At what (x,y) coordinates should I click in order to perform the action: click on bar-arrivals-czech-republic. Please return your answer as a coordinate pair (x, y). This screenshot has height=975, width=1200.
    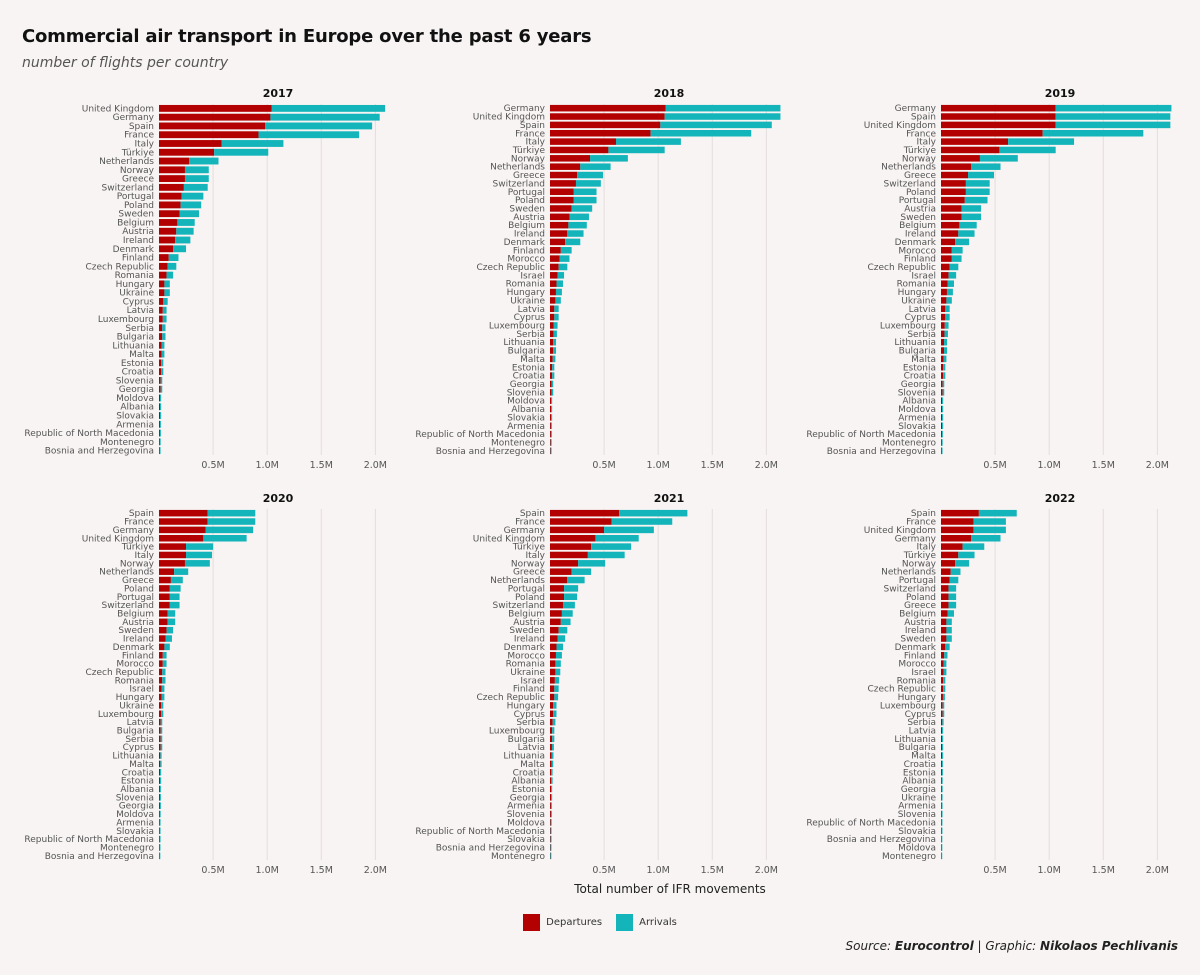
    Looking at the image, I should click on (944, 688).